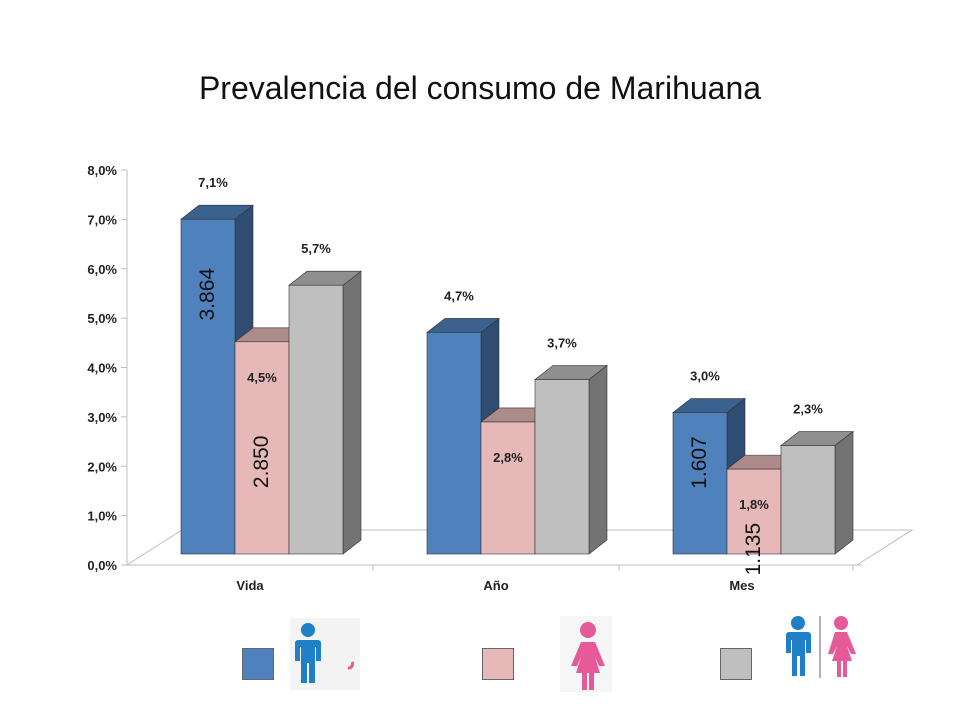  I want to click on count-label: 1.607, so click(699, 462).